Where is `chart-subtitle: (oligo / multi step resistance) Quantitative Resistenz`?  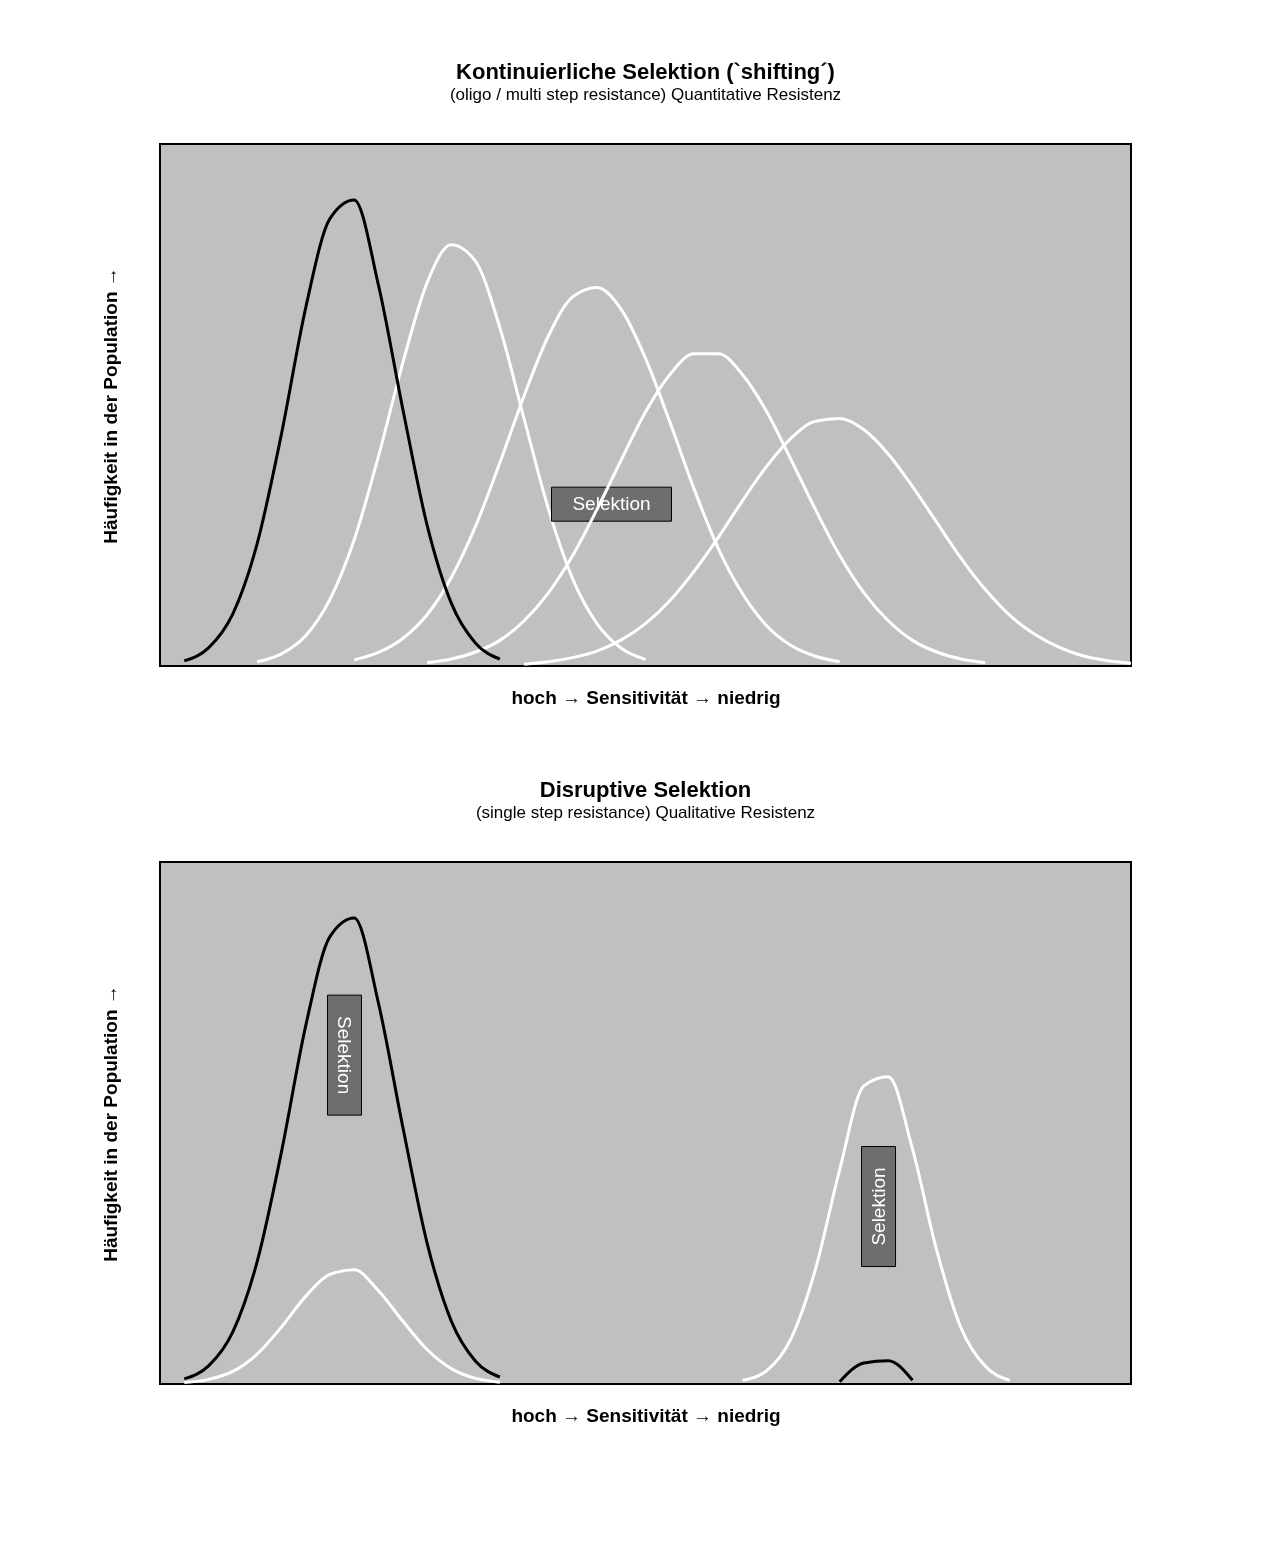 chart-subtitle: (oligo / multi step resistance) Quantitative Resistenz is located at coordinates (645, 94).